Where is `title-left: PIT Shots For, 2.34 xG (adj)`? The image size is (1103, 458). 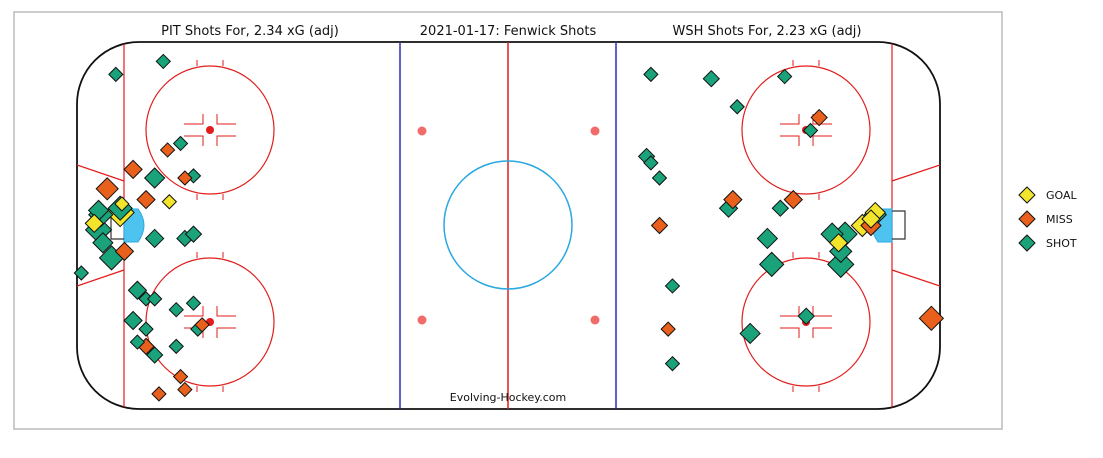
title-left: PIT Shots For, 2.34 xG (adj) is located at coordinates (250, 31).